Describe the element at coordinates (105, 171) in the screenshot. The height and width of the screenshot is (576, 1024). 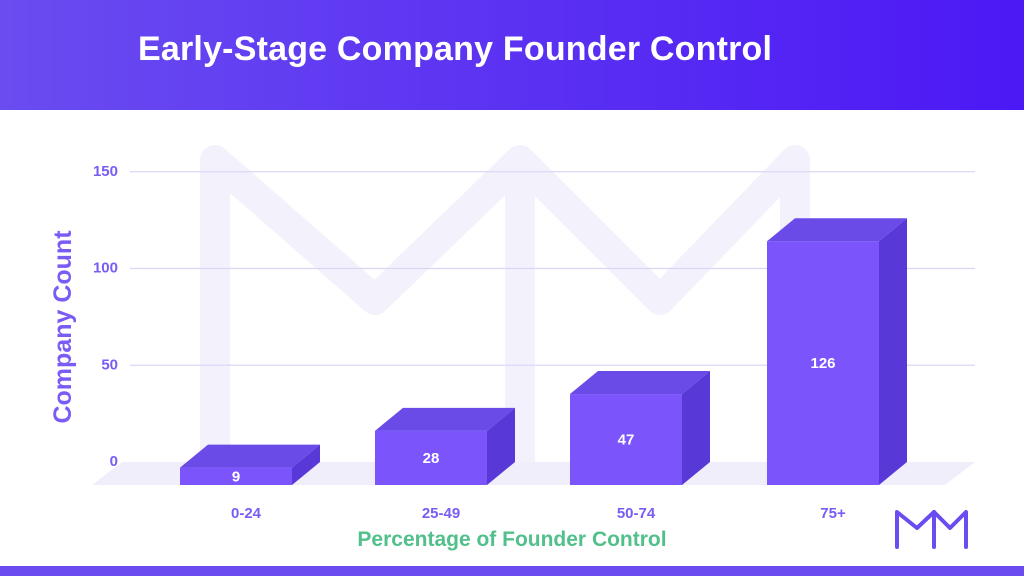
I see `y-tick-label: 150` at that location.